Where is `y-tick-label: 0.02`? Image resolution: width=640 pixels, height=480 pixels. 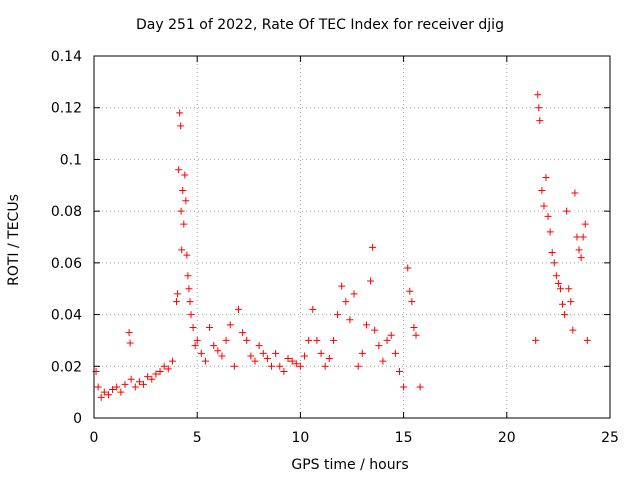
y-tick-label: 0.02 is located at coordinates (66, 367).